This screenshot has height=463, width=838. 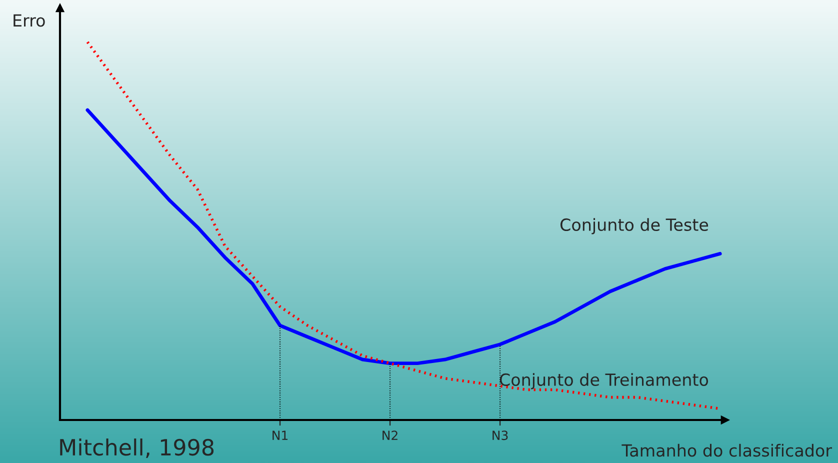 What do you see at coordinates (500, 435) in the screenshot?
I see `x-tick-label: N3` at bounding box center [500, 435].